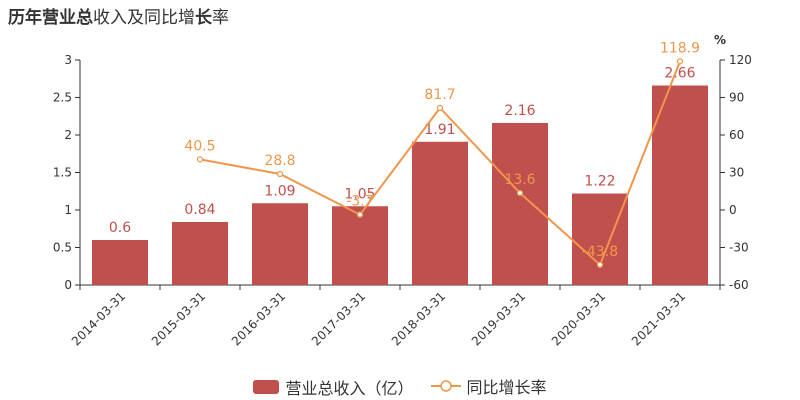 The width and height of the screenshot is (800, 400). What do you see at coordinates (258, 318) in the screenshot?
I see `x-axis-tick-label: 2016-03-31` at bounding box center [258, 318].